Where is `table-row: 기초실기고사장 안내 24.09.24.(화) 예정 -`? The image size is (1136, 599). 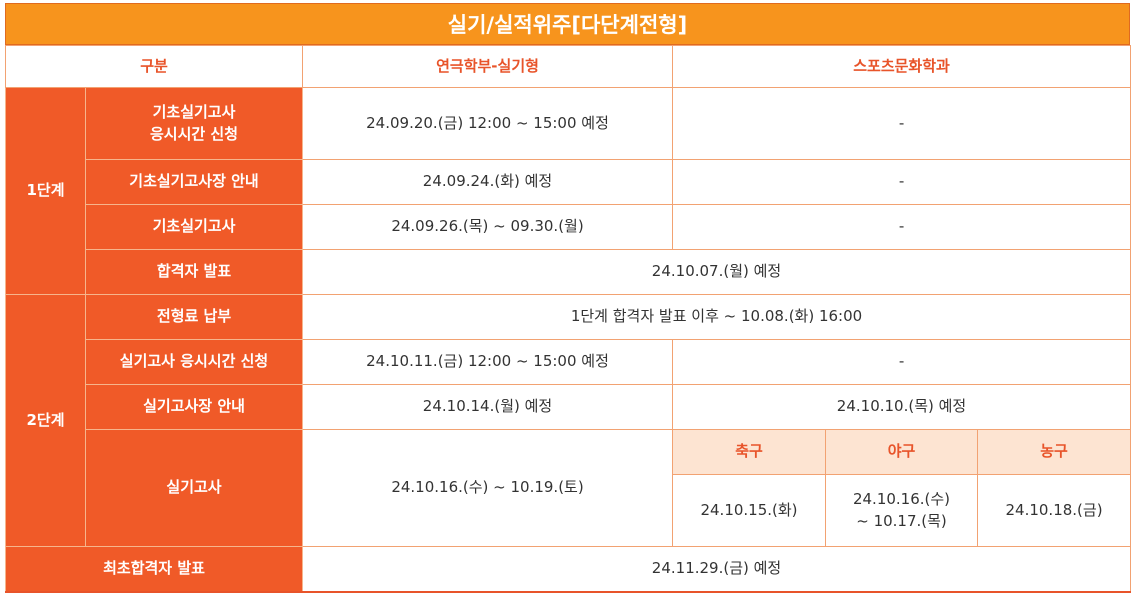
table-row: 기초실기고사장 안내 24.09.24.(화) 예정 - is located at coordinates (569, 182).